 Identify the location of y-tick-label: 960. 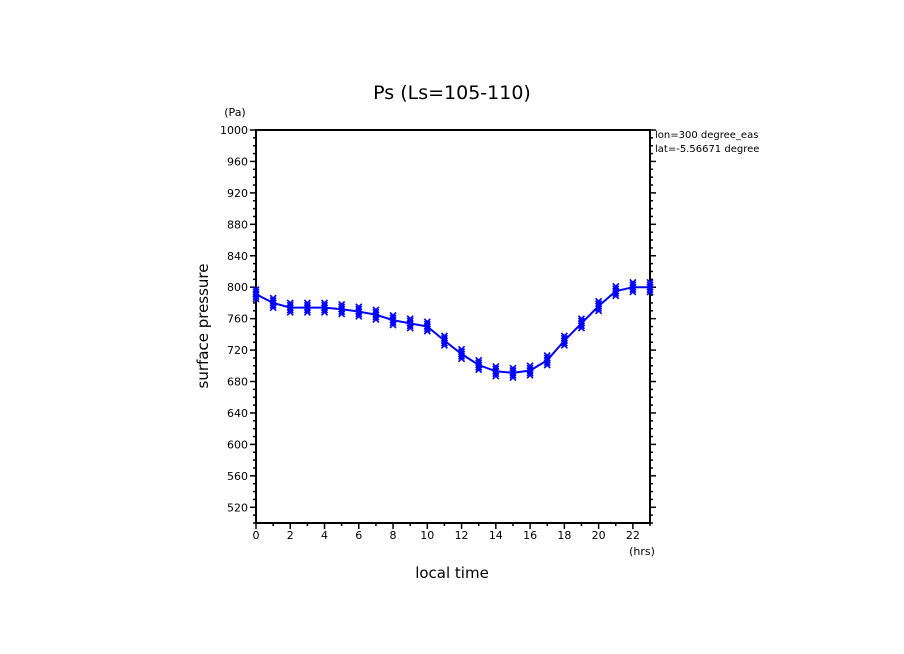
(237, 161).